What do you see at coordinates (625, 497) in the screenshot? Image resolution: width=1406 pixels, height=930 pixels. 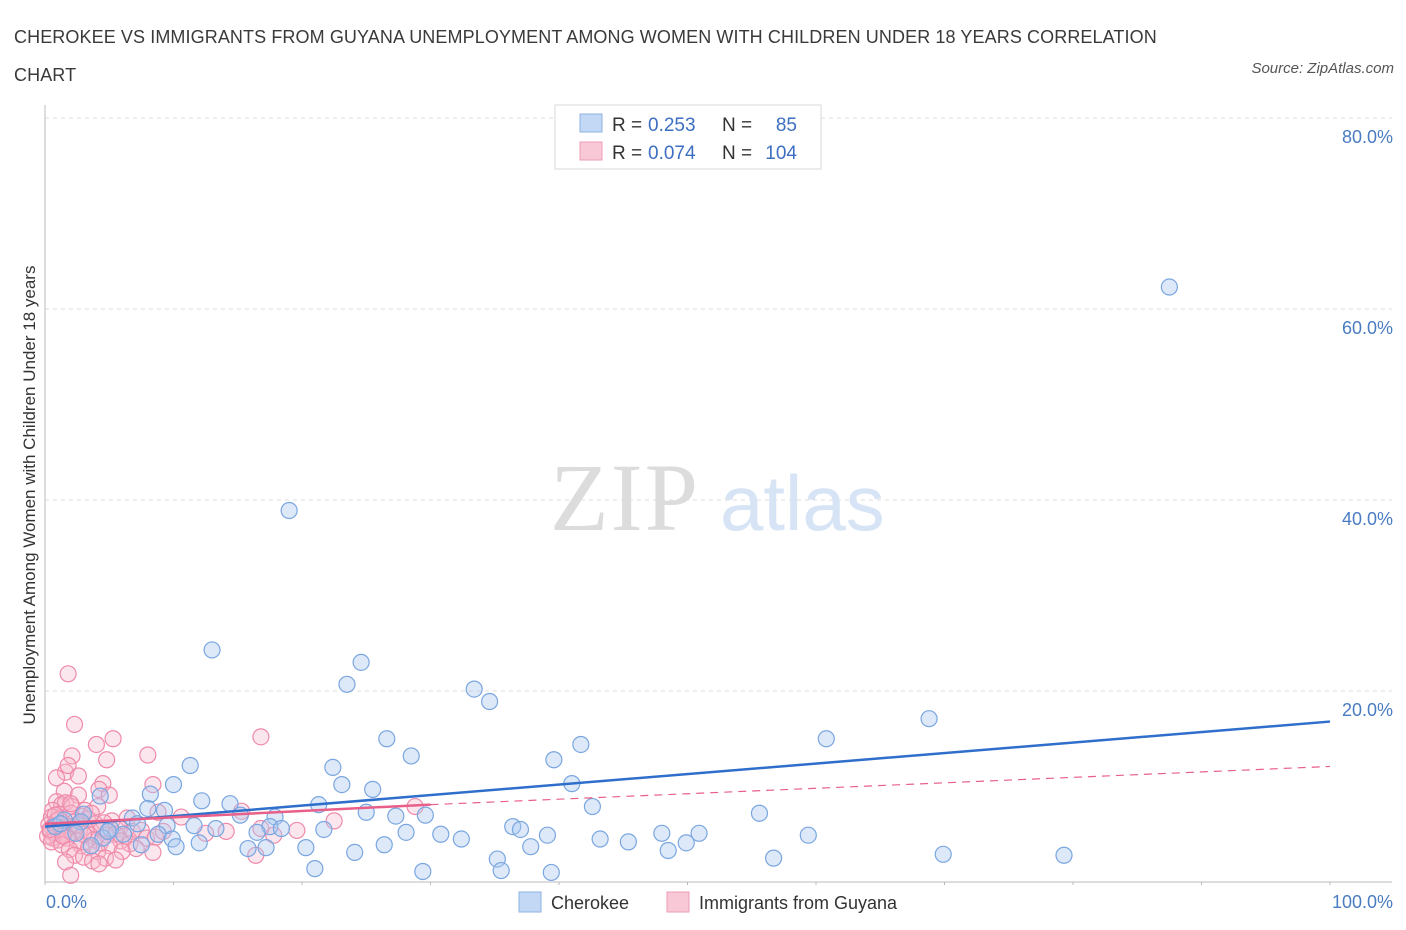 I see `watermark-zip: ZIP` at bounding box center [625, 497].